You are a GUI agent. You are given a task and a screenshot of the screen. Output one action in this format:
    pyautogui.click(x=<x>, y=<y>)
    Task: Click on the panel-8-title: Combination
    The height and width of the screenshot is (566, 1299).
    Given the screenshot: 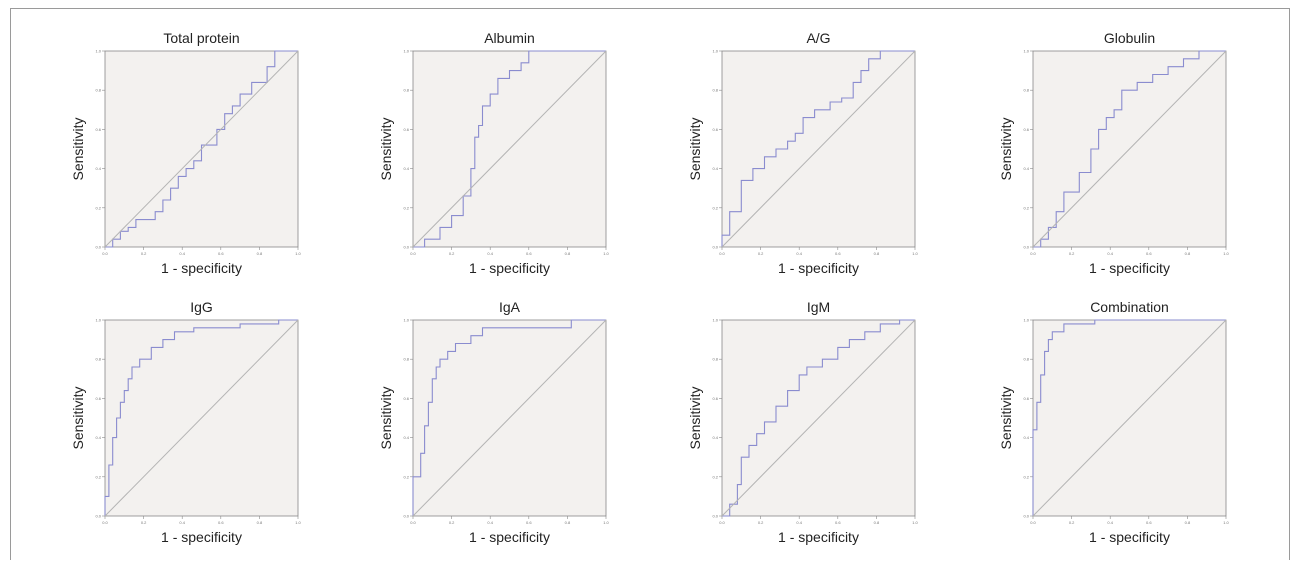 What is the action you would take?
    pyautogui.click(x=1129, y=307)
    